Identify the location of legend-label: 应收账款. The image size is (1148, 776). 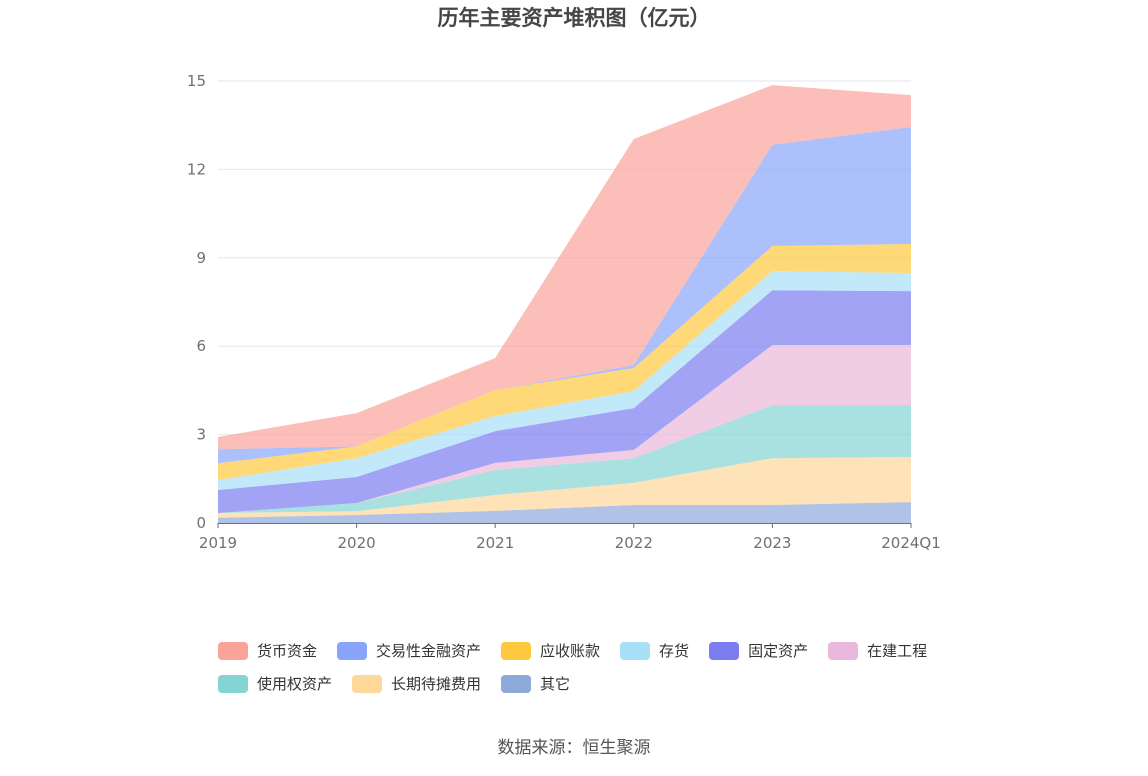
(570, 651).